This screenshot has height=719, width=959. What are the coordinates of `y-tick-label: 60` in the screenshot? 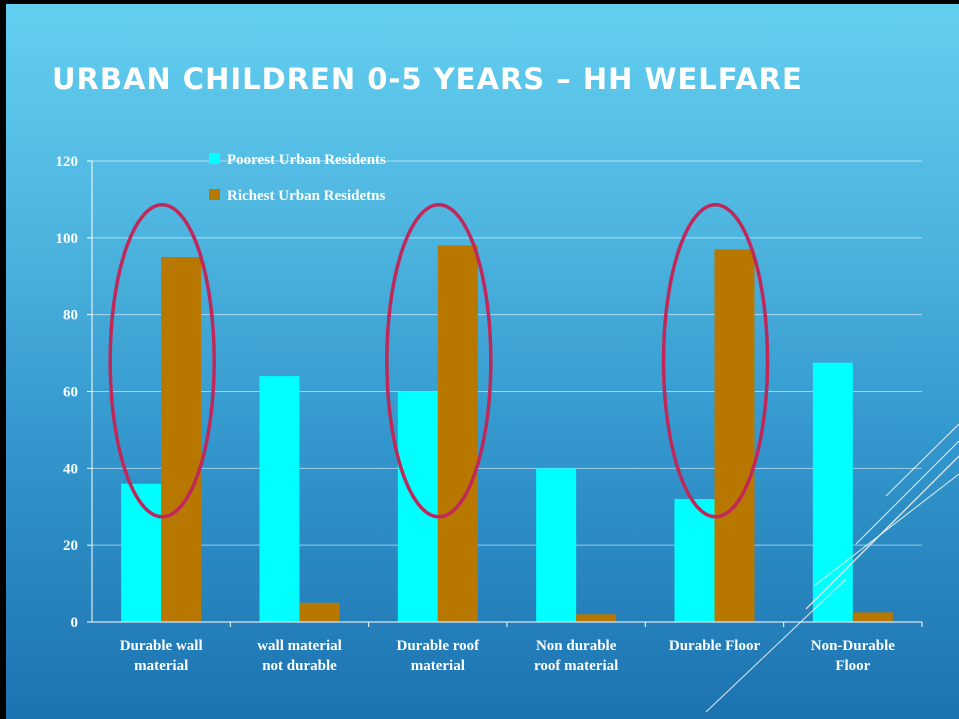 It's located at (70, 393).